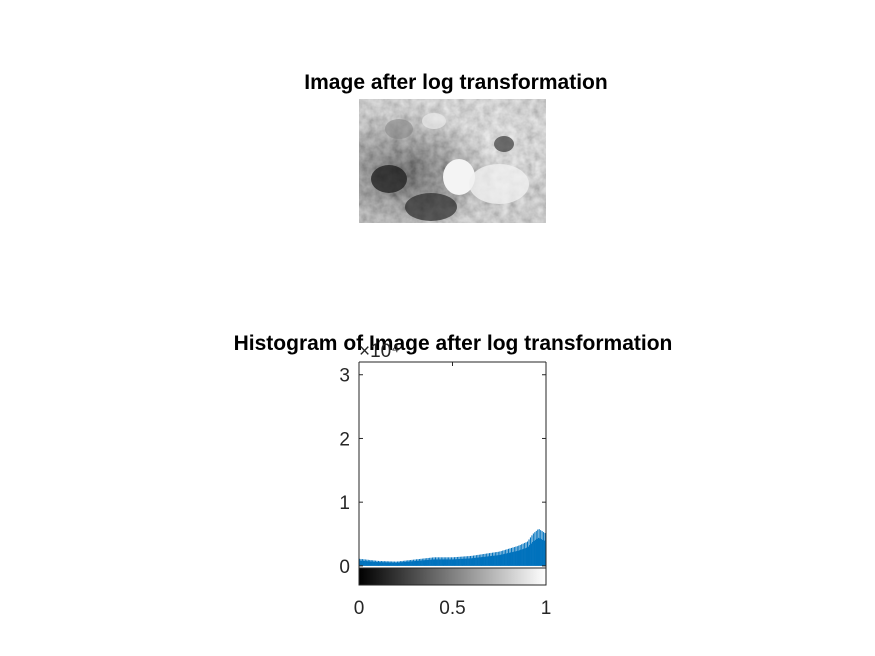 Image resolution: width=875 pixels, height=656 pixels. I want to click on x-tick-label: 0, so click(359, 608).